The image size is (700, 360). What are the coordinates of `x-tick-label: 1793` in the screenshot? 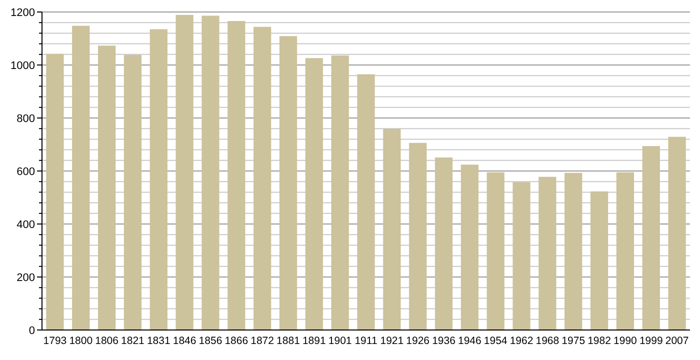 It's located at (55, 341).